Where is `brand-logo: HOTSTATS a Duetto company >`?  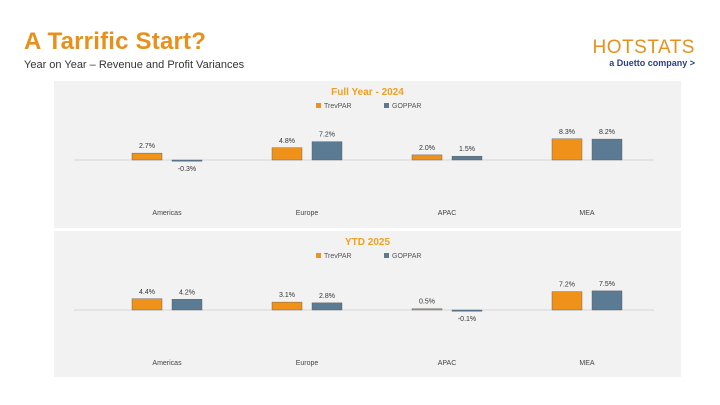
brand-logo: HOTSTATS a Duetto company > is located at coordinates (637, 53).